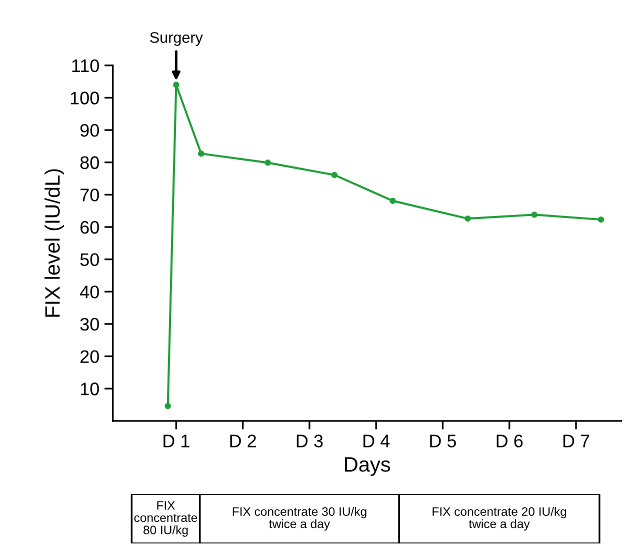 The image size is (634, 559). Describe the element at coordinates (243, 441) in the screenshot. I see `x-tick-label: D 2` at that location.